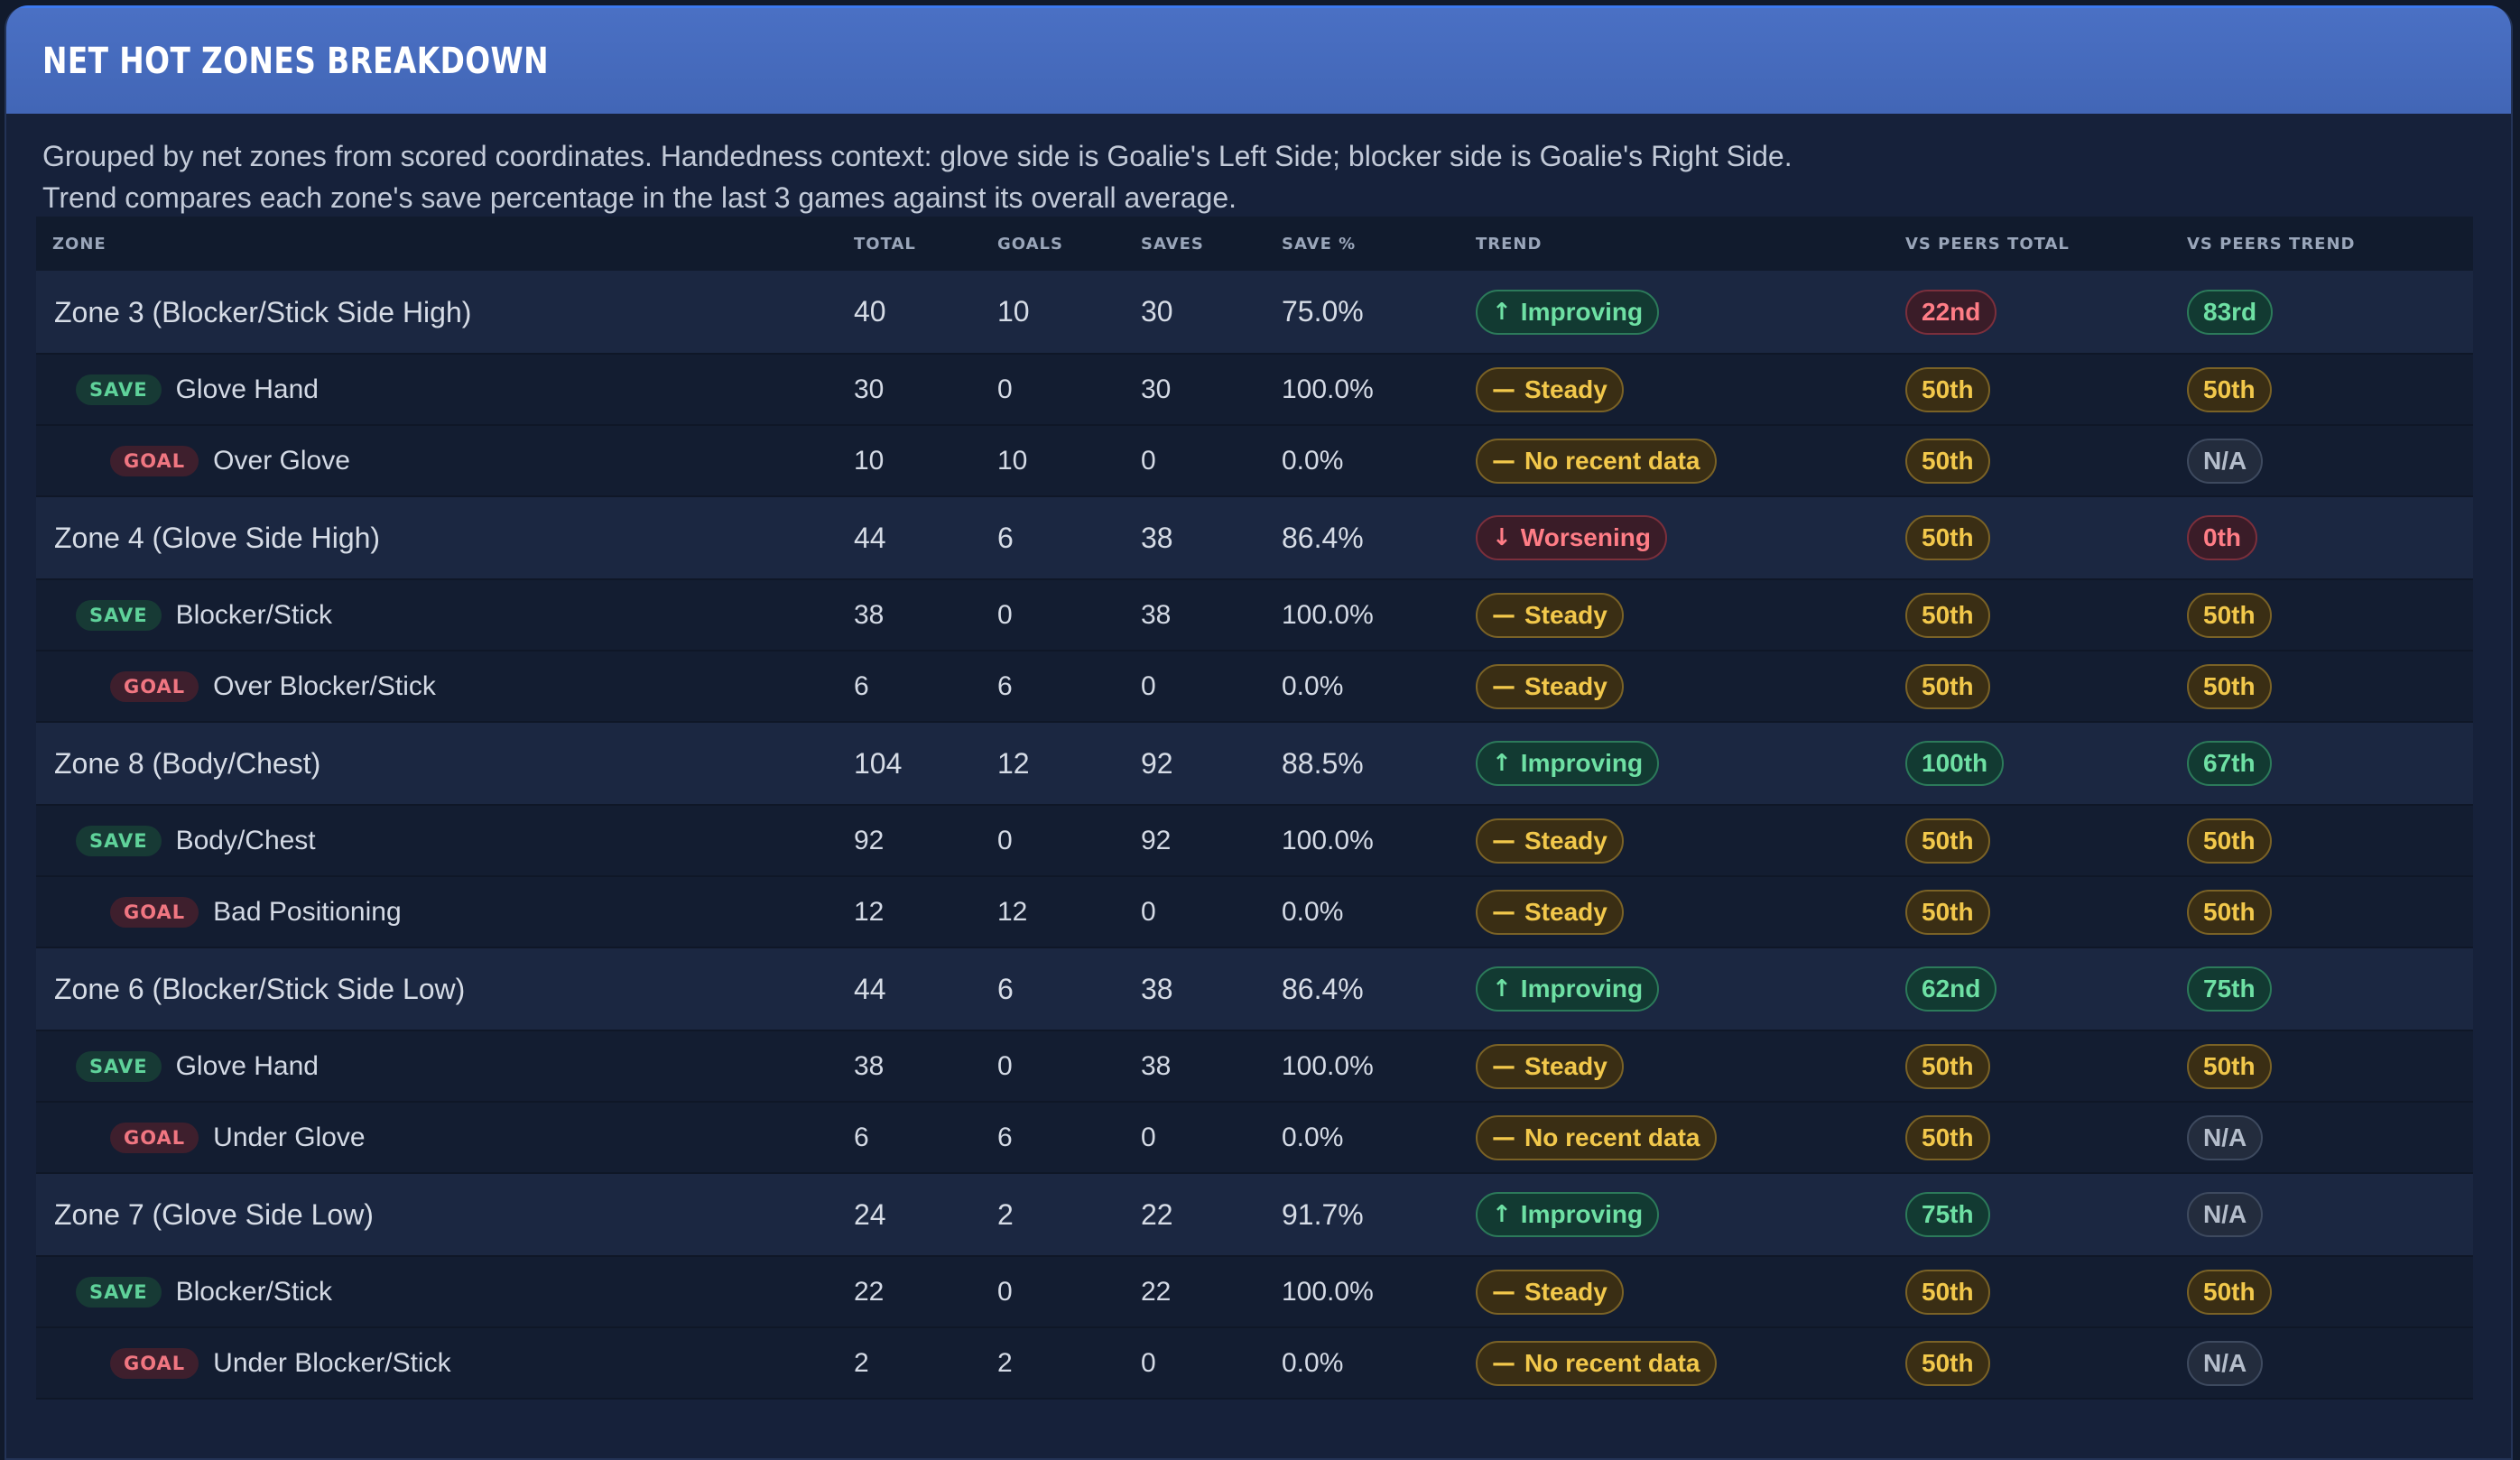 This screenshot has width=2520, height=1460. What do you see at coordinates (2046, 763) in the screenshot?
I see `vs-peers-total-cell: 100th` at bounding box center [2046, 763].